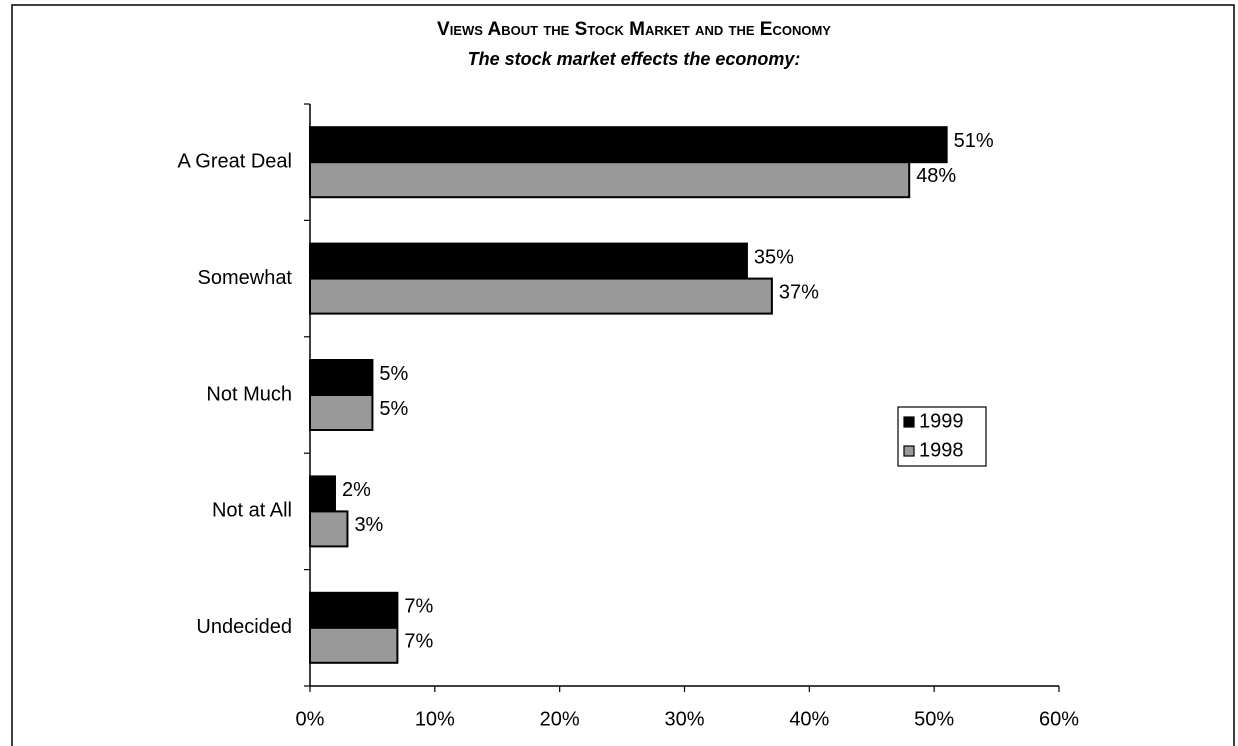 The height and width of the screenshot is (746, 1238). I want to click on legend-label: 1999, so click(941, 421).